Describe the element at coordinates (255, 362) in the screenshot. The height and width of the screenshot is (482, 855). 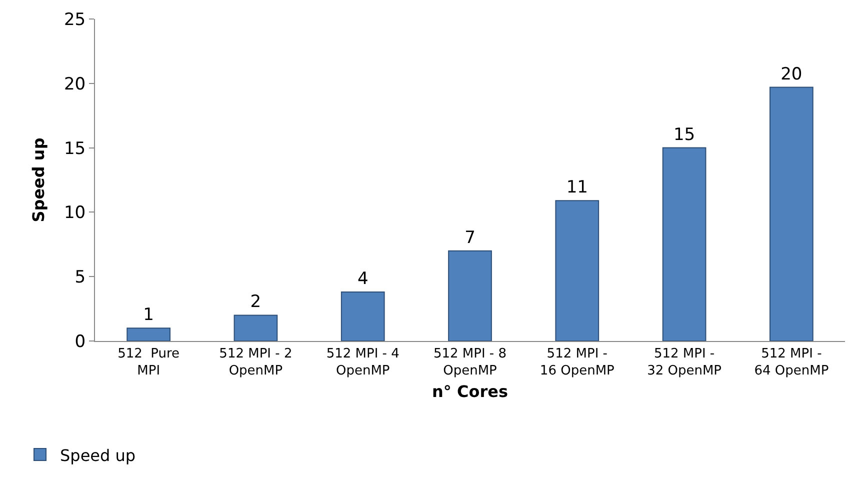
I see `x-tick-label: 512 MPI - 2 OpenMP` at that location.